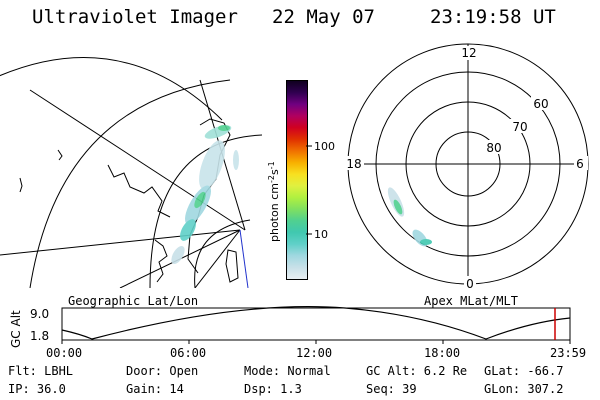  I want to click on mlt-label-0: 0, so click(470, 284).